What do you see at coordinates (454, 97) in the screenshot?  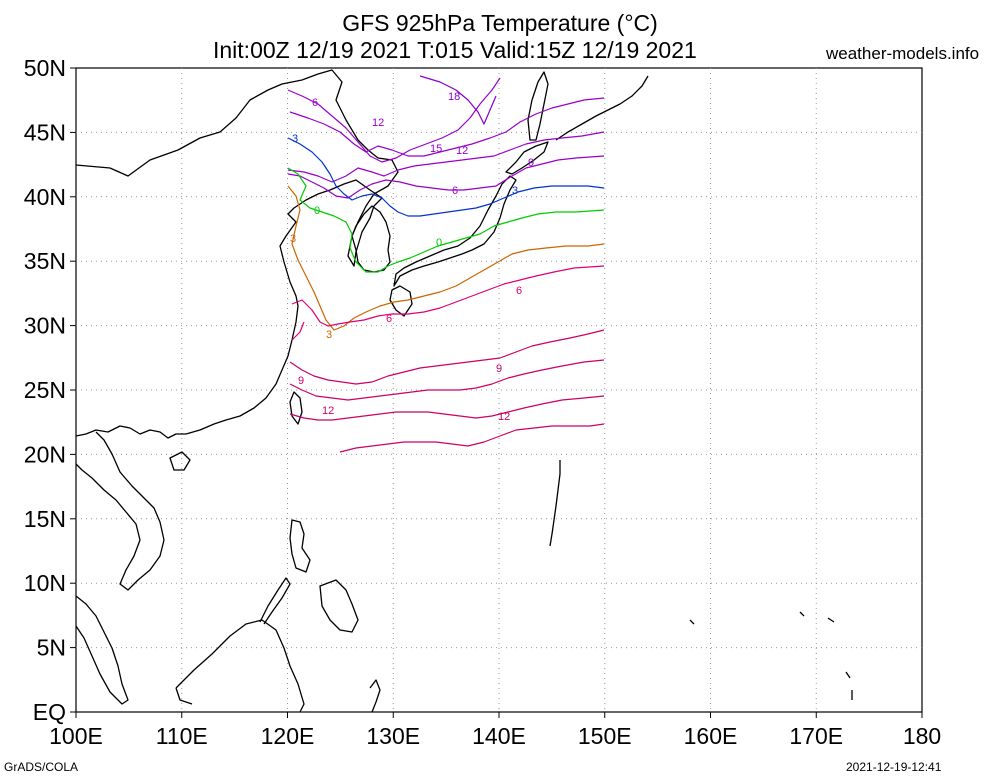 I see `contour-label-minus-18: 18` at bounding box center [454, 97].